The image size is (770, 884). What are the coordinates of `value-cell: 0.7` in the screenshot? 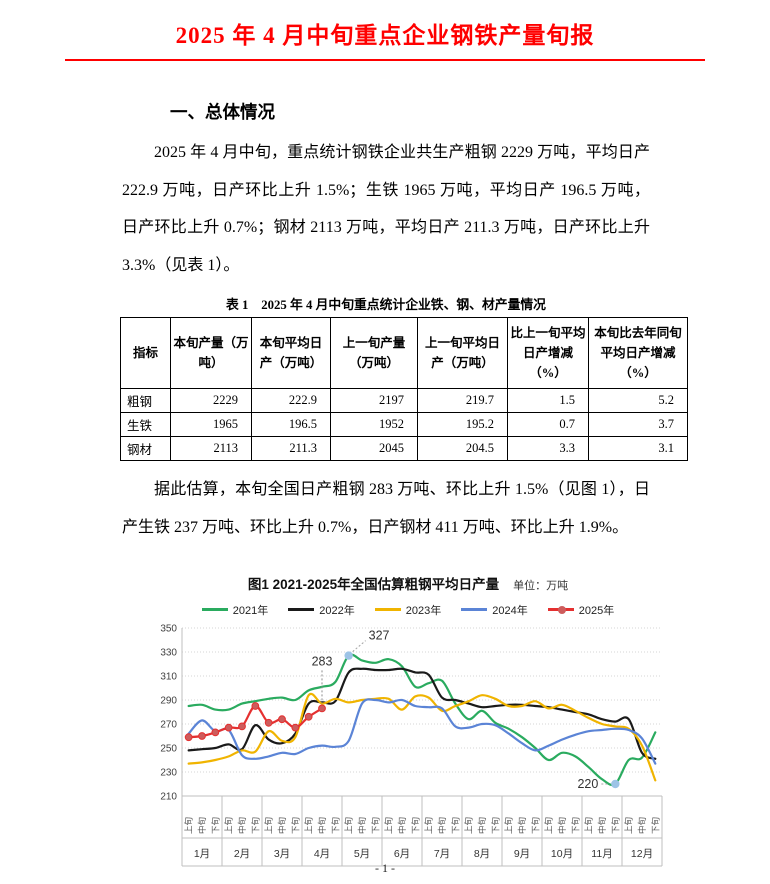 It's located at (548, 425).